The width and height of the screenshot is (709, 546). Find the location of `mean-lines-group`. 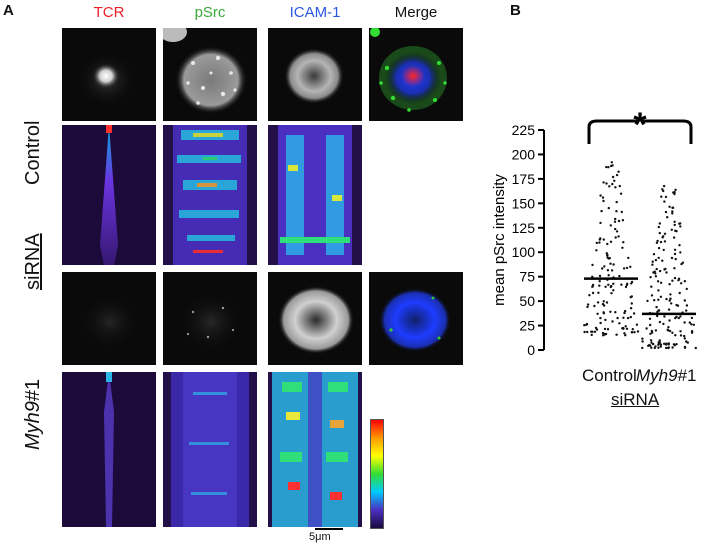

mean-lines-group is located at coordinates (640, 296).